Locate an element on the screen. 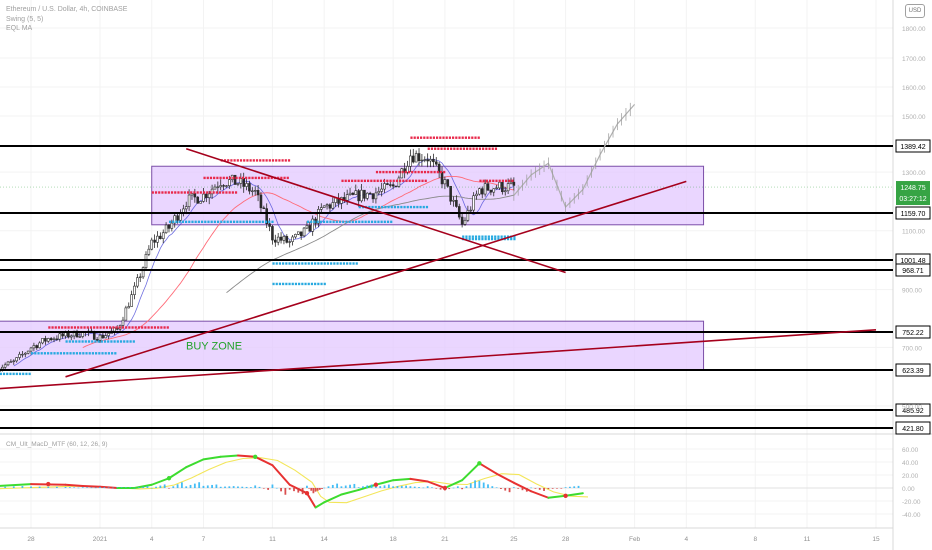  currency-button: USD is located at coordinates (915, 11).